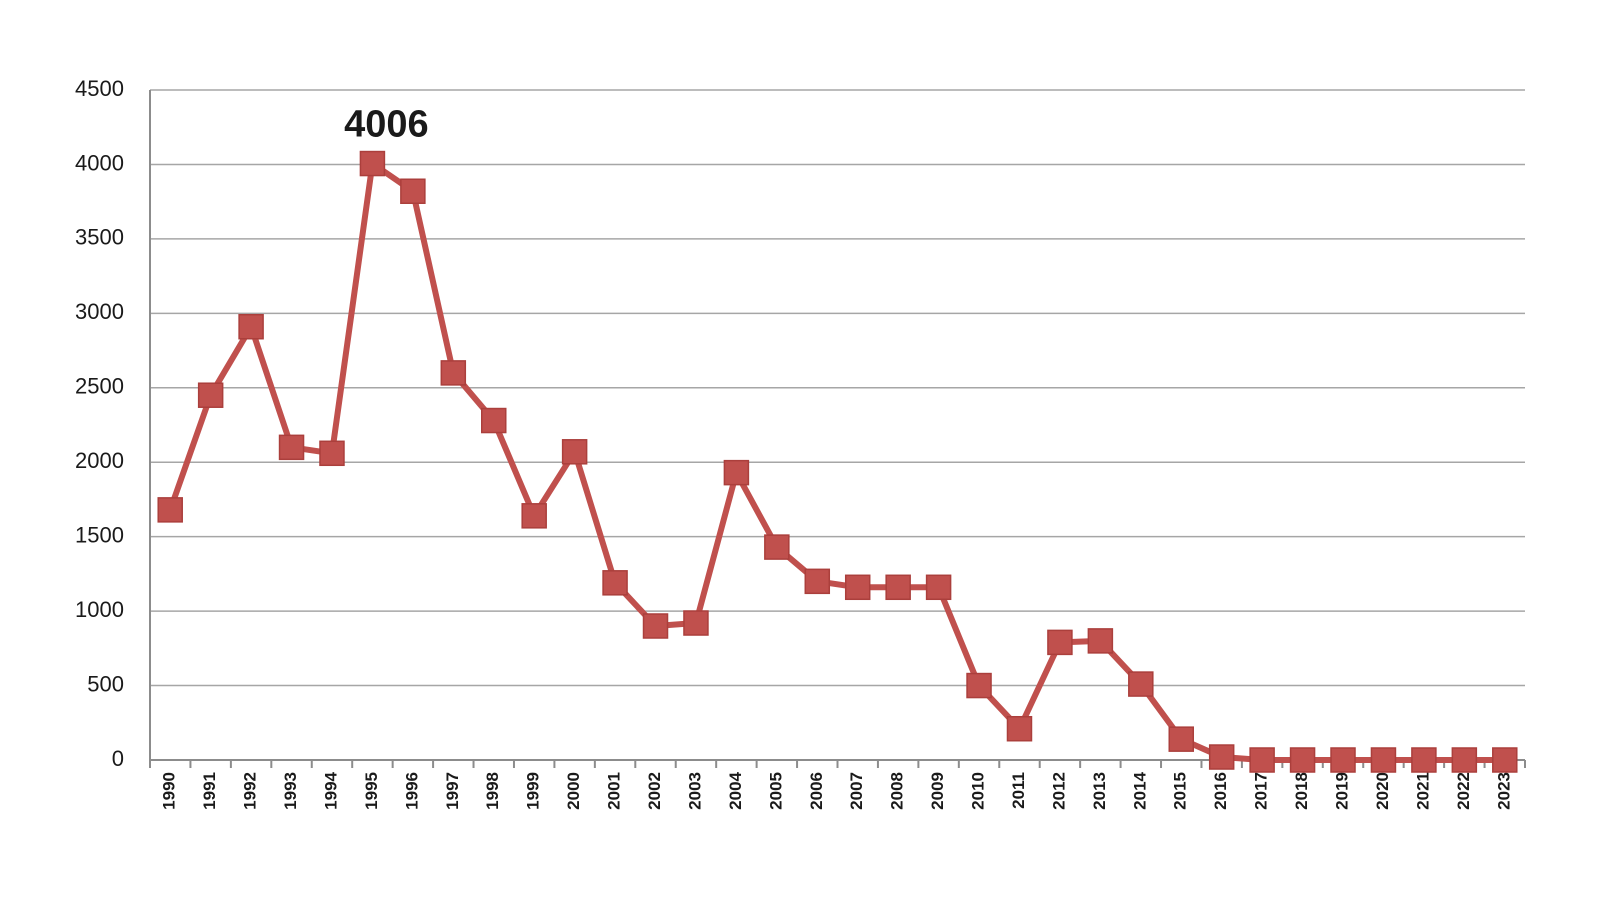  What do you see at coordinates (371, 791) in the screenshot?
I see `x-tick-label: 1995` at bounding box center [371, 791].